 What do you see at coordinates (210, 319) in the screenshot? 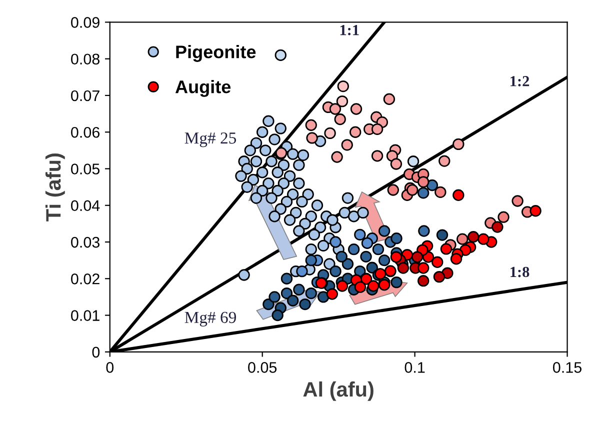
I see `annotation: Mg# 69` at bounding box center [210, 319].